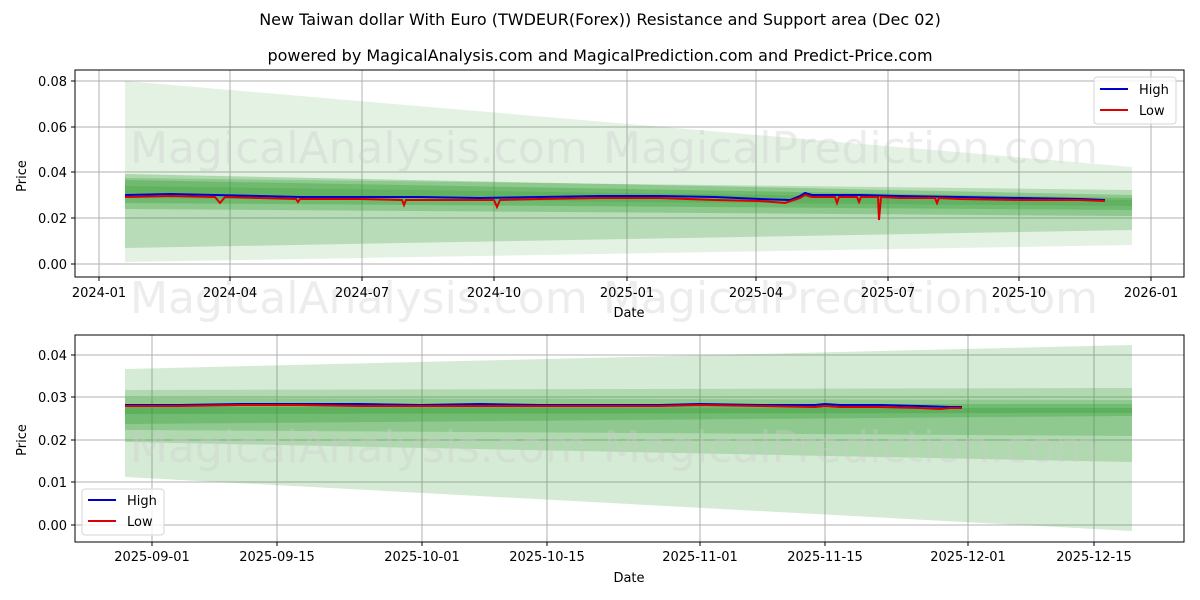  What do you see at coordinates (547, 557) in the screenshot?
I see `svg-text: 2025-10-15` at bounding box center [547, 557].